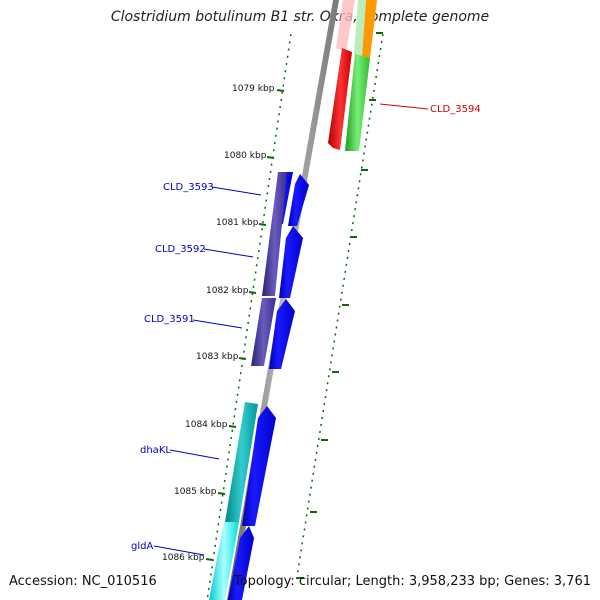 The height and width of the screenshot is (600, 600). What do you see at coordinates (188, 187) in the screenshot?
I see `label-cld3593: CLD_3593` at bounding box center [188, 187].